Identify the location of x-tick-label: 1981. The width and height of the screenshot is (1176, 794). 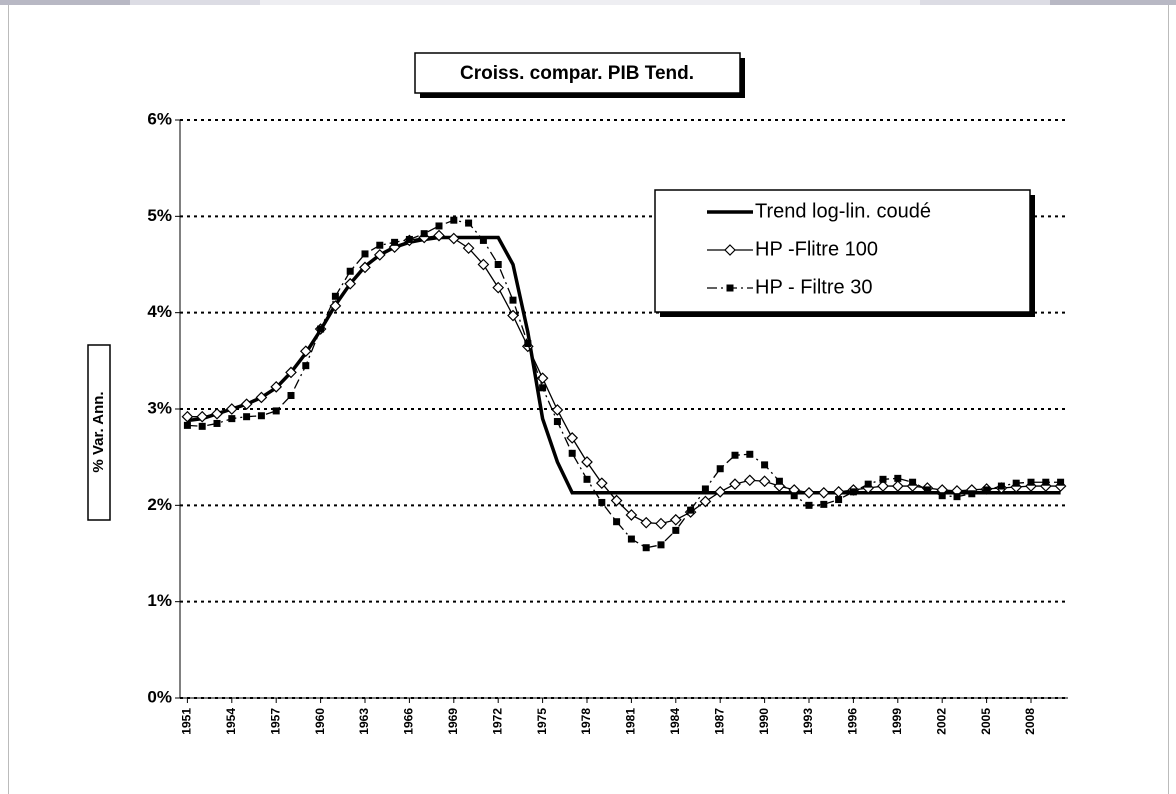
(631, 721).